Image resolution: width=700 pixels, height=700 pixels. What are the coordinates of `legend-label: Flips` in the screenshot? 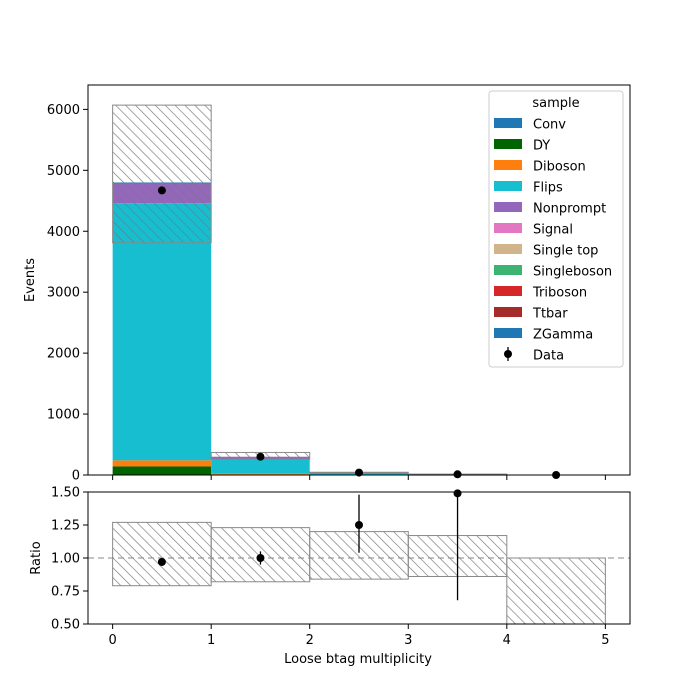 It's located at (548, 188).